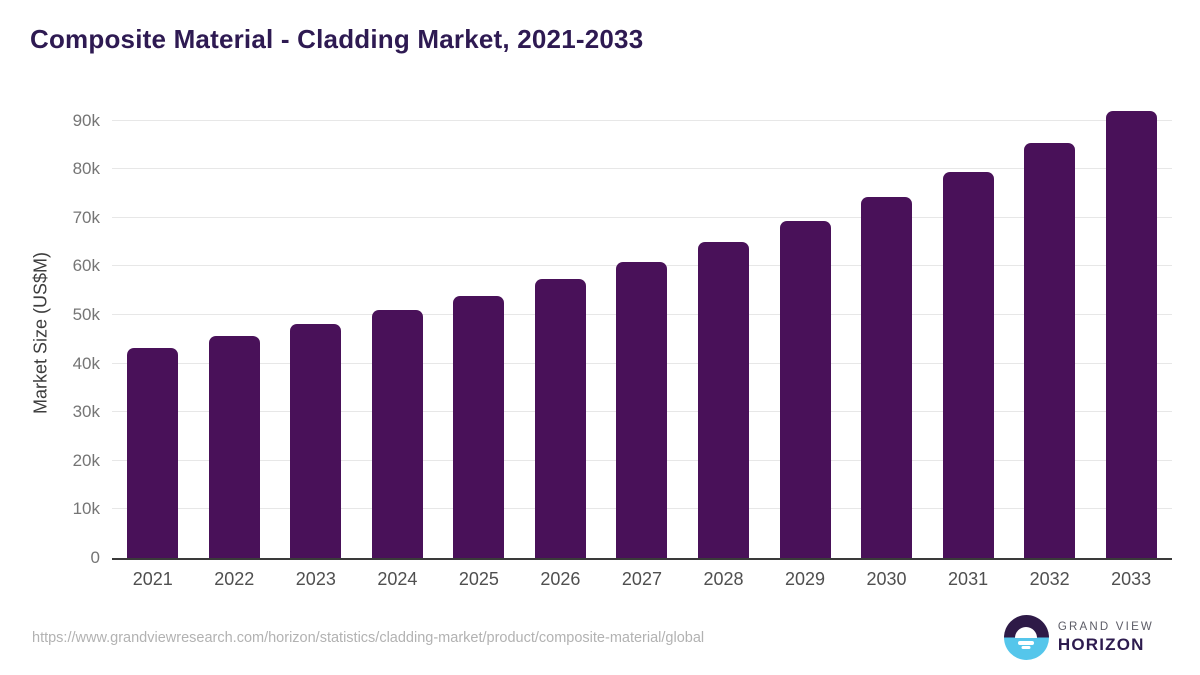 The image size is (1200, 675). I want to click on x-tick-label-2027: 2027, so click(641, 579).